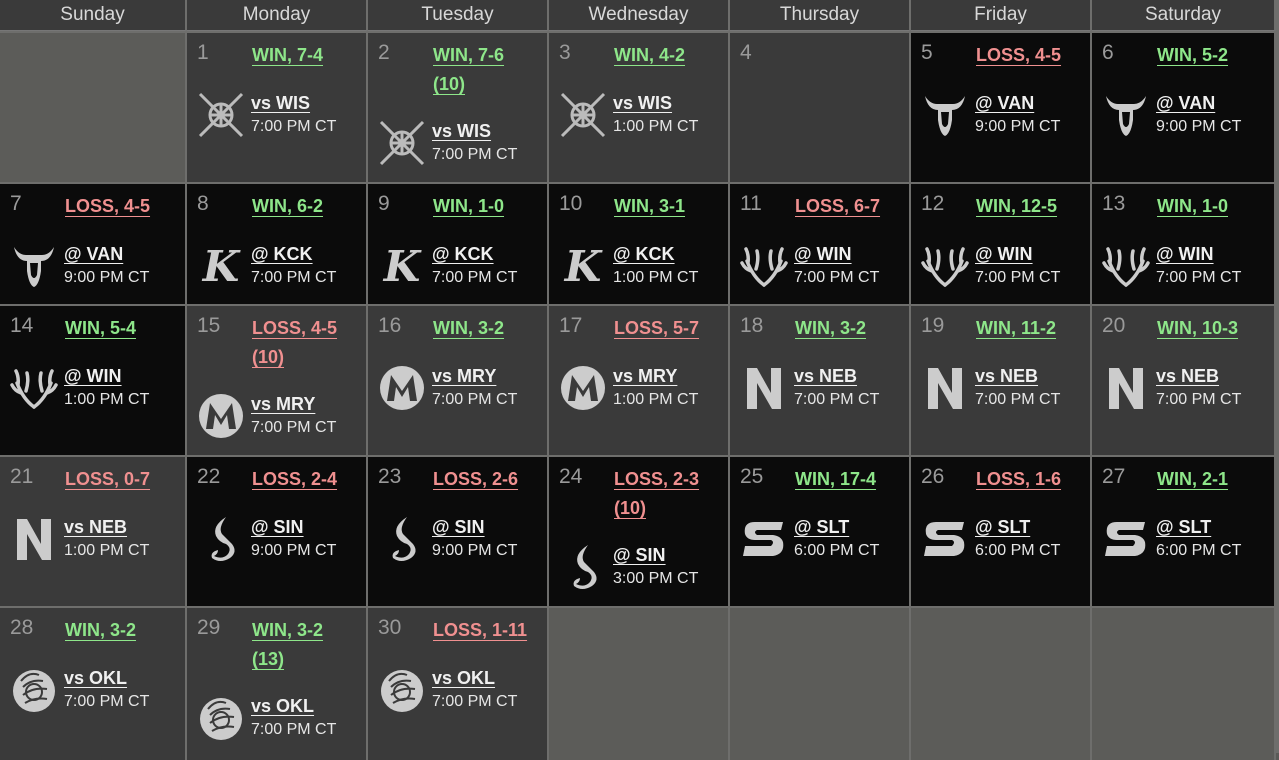 Image resolution: width=1279 pixels, height=760 pixels. Describe the element at coordinates (446, 539) in the screenshot. I see `game-info: @ SIN 9:00 PM CT` at that location.